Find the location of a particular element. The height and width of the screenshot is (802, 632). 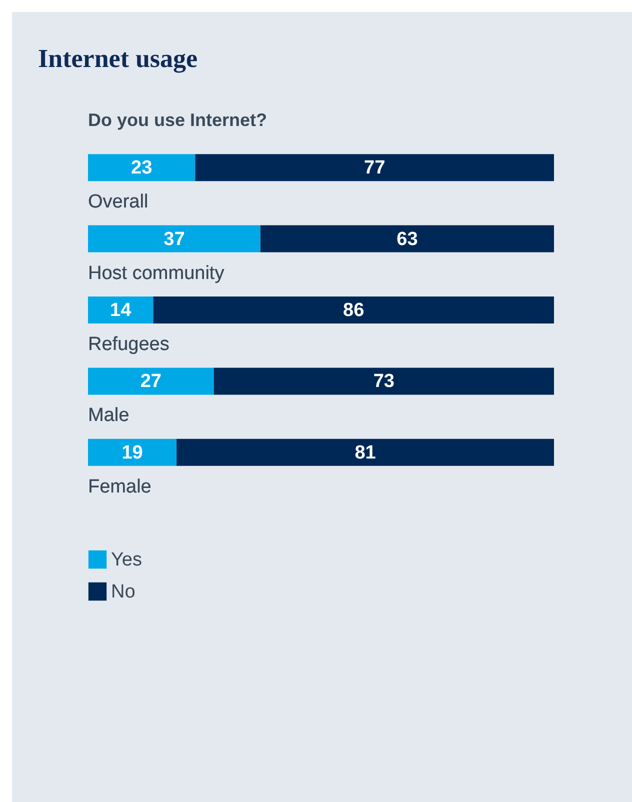

data-label: 14 is located at coordinates (121, 310).